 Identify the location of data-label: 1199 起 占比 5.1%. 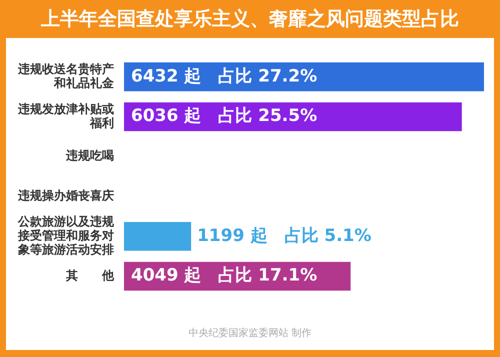
(284, 236).